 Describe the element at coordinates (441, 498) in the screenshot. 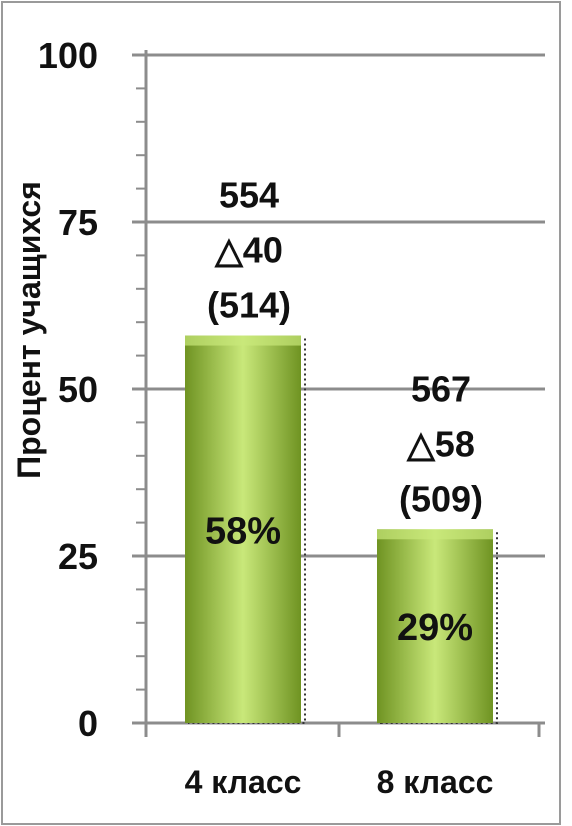

I see `bar-annotation: (509)` at that location.